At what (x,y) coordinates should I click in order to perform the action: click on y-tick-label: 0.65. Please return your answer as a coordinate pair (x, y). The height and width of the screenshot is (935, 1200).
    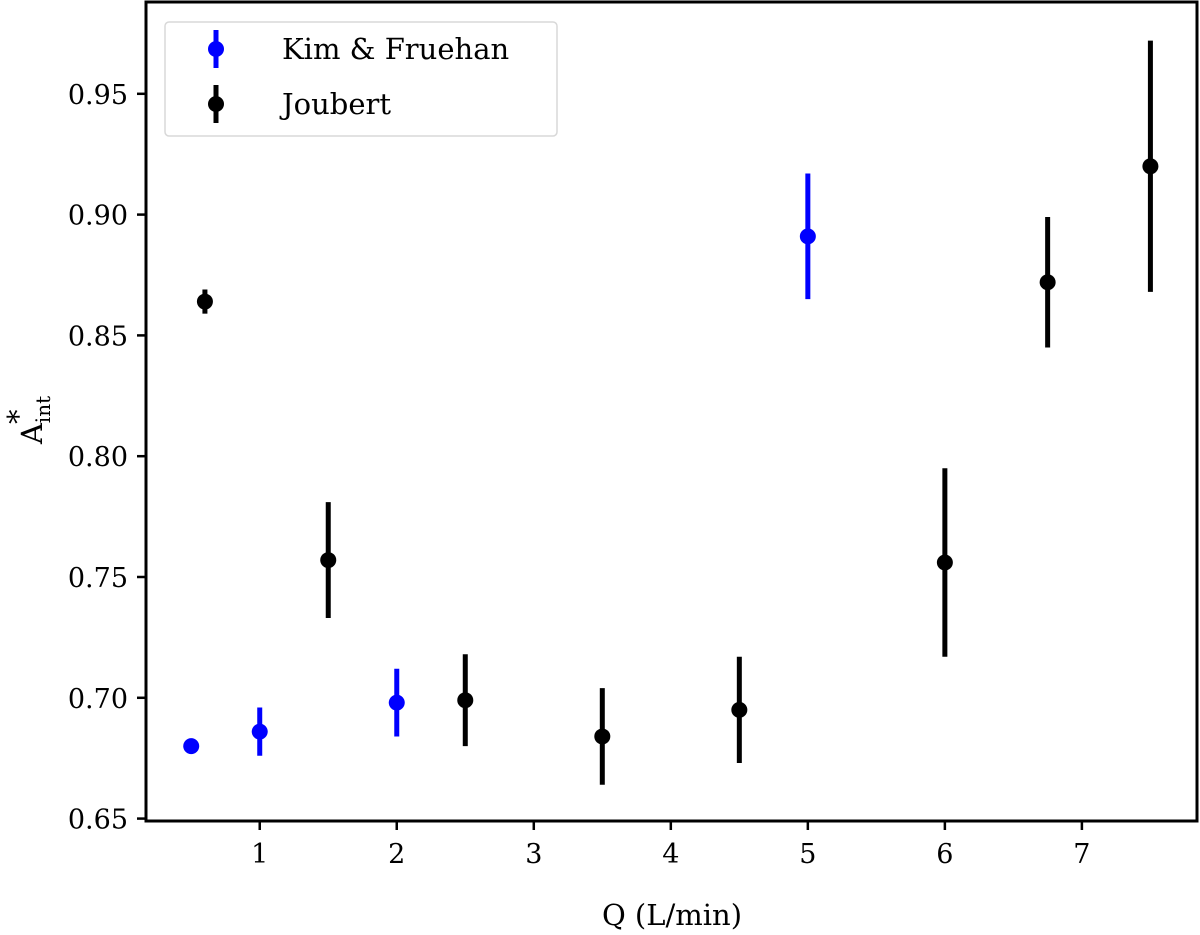
    Looking at the image, I should click on (98, 820).